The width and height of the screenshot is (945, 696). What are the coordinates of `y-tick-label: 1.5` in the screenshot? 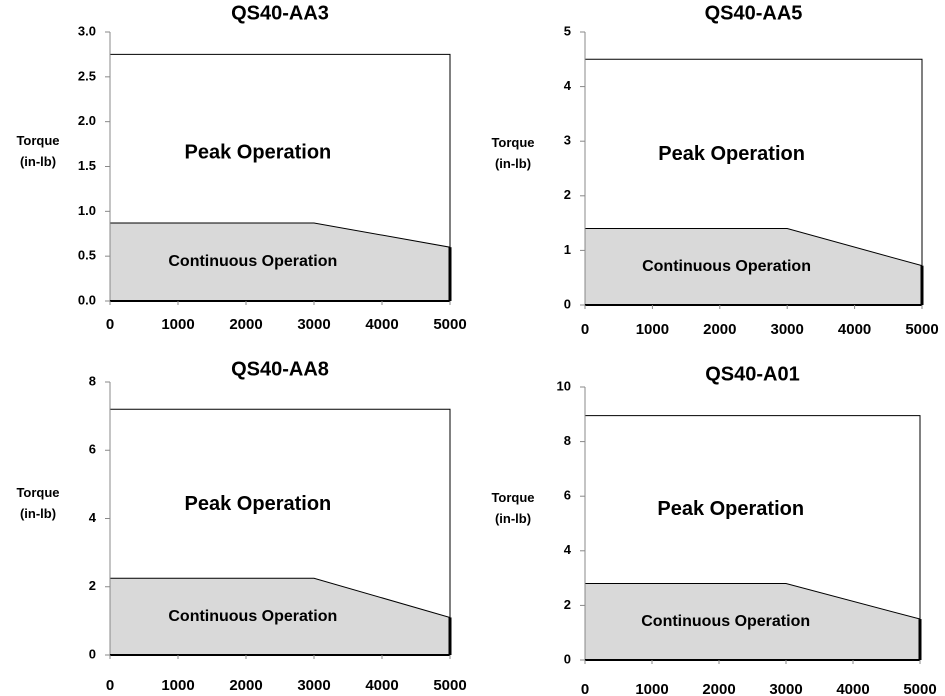 It's located at (87, 165).